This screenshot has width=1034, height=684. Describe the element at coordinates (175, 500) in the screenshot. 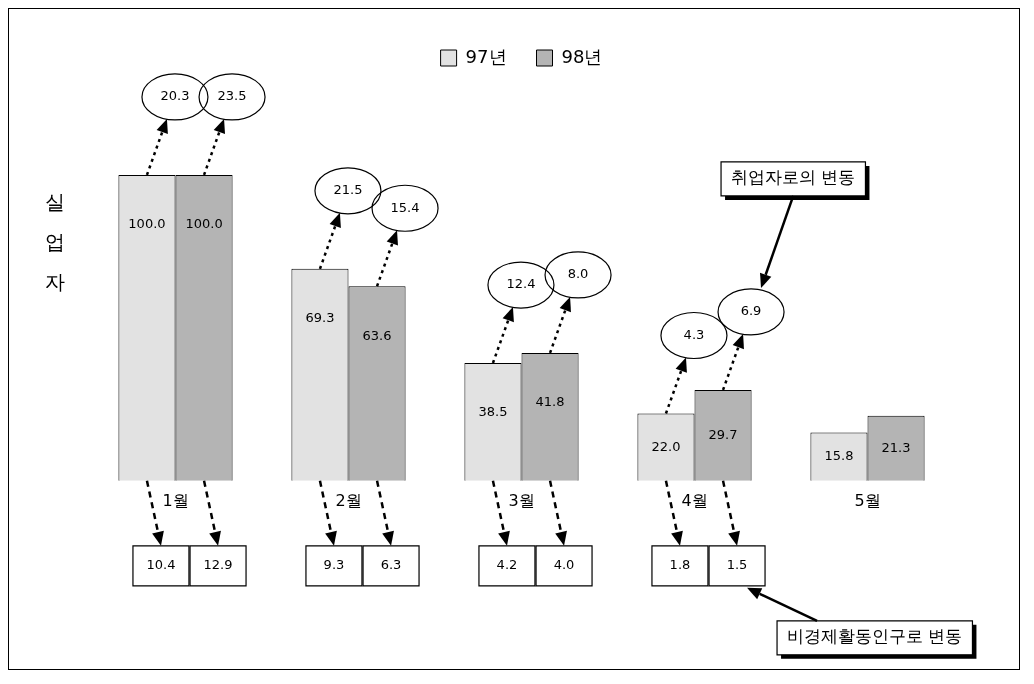

I see `x-tick-label: 1월` at that location.